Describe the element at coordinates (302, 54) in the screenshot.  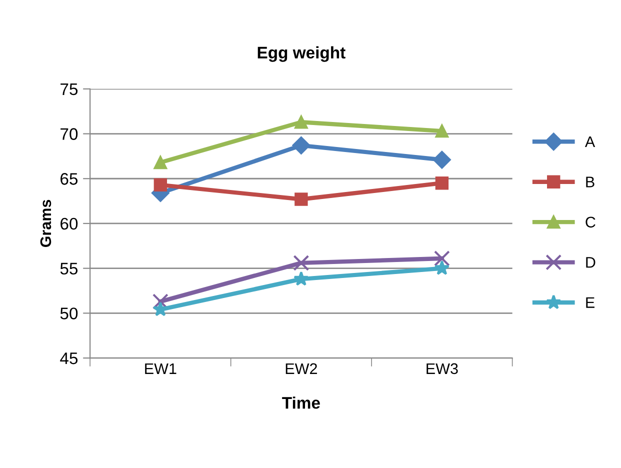
I see `chart-title: Egg weight` at that location.